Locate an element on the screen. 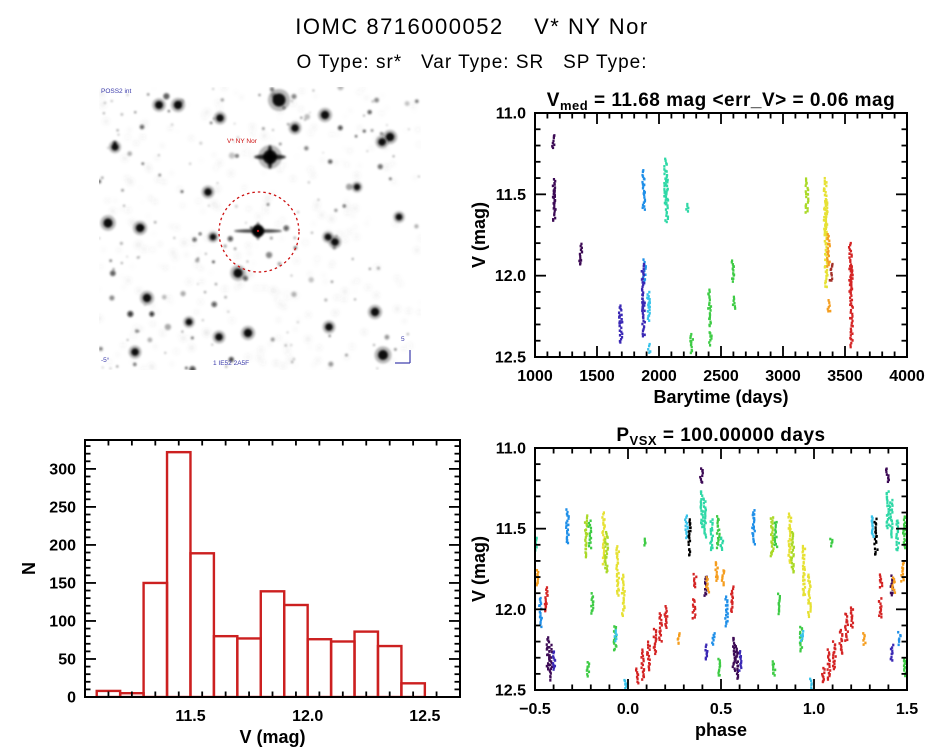 This screenshot has height=747, width=944. y-tick-label: 11.5 is located at coordinates (511, 195).